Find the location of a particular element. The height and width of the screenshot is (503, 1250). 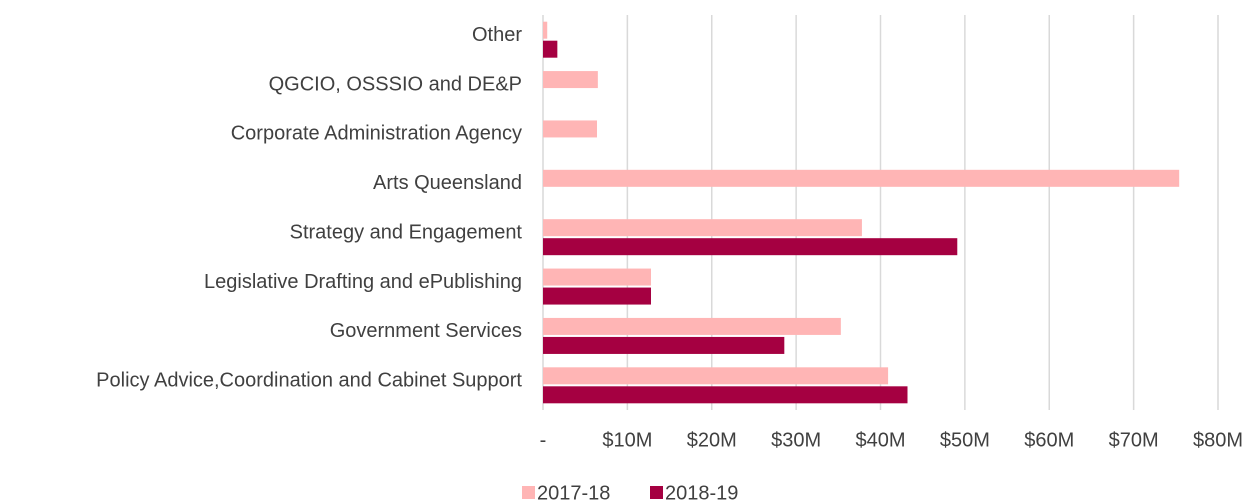

legend-label: 2018-19 is located at coordinates (701, 492).